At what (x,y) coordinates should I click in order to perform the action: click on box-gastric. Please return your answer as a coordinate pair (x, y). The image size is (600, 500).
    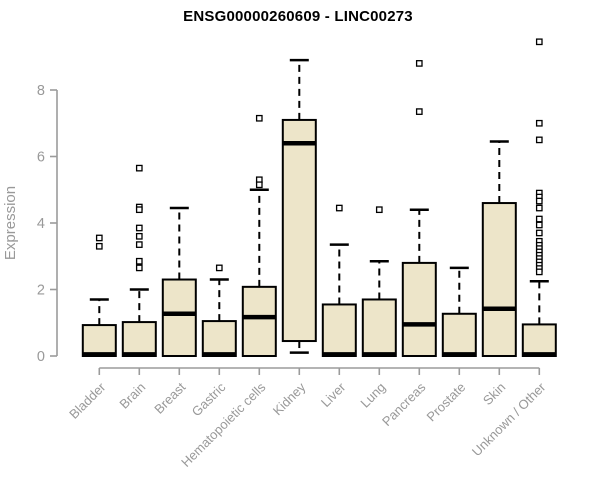
    Looking at the image, I should click on (219, 338).